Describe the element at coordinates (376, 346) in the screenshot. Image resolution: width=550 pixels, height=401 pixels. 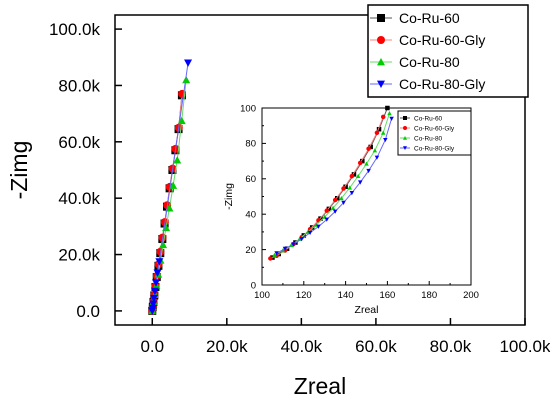
I see `x-tick-label: 60.0k` at that location.